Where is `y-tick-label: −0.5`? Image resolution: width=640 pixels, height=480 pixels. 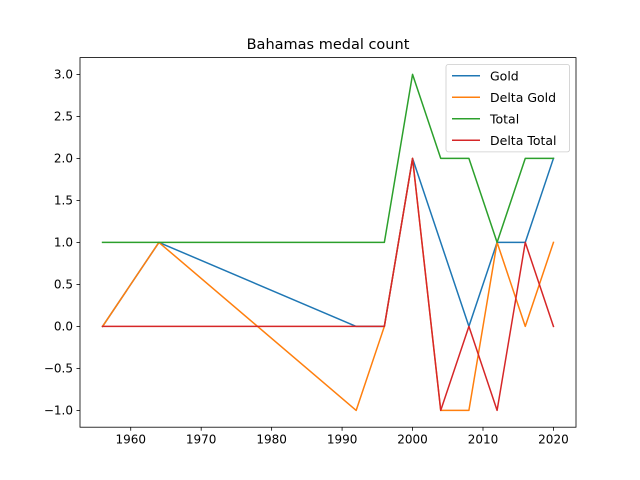 y-tick-label: −0.5 is located at coordinates (58, 369).